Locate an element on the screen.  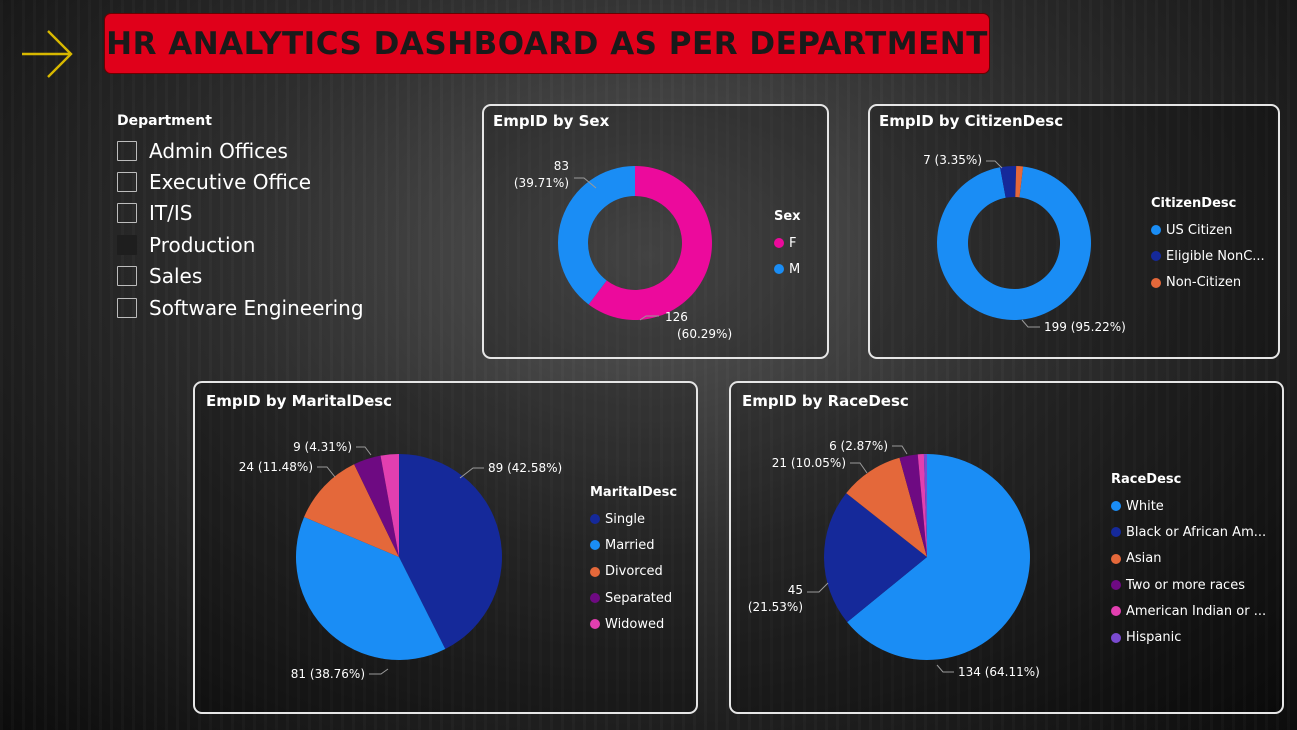
legend-item: Widowed is located at coordinates (633, 624).